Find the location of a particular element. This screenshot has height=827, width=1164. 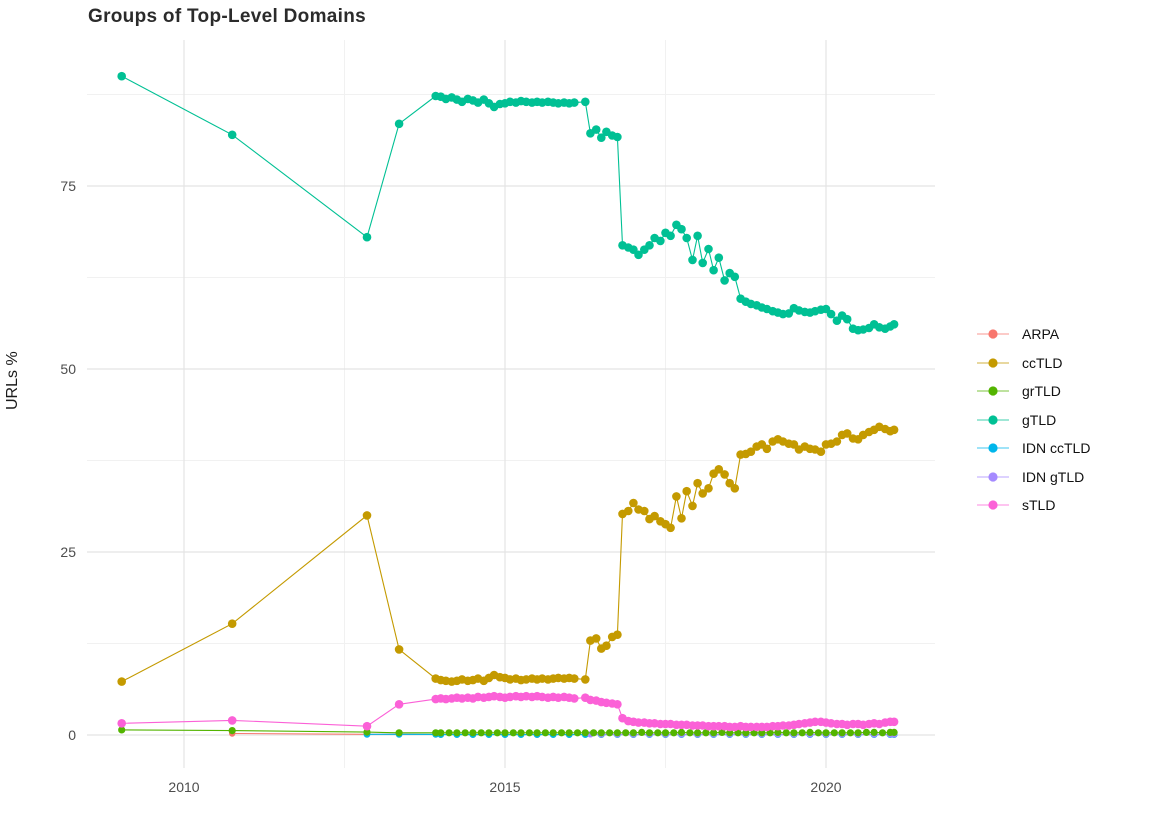

legend-label: IDN gTLD is located at coordinates (1053, 476).